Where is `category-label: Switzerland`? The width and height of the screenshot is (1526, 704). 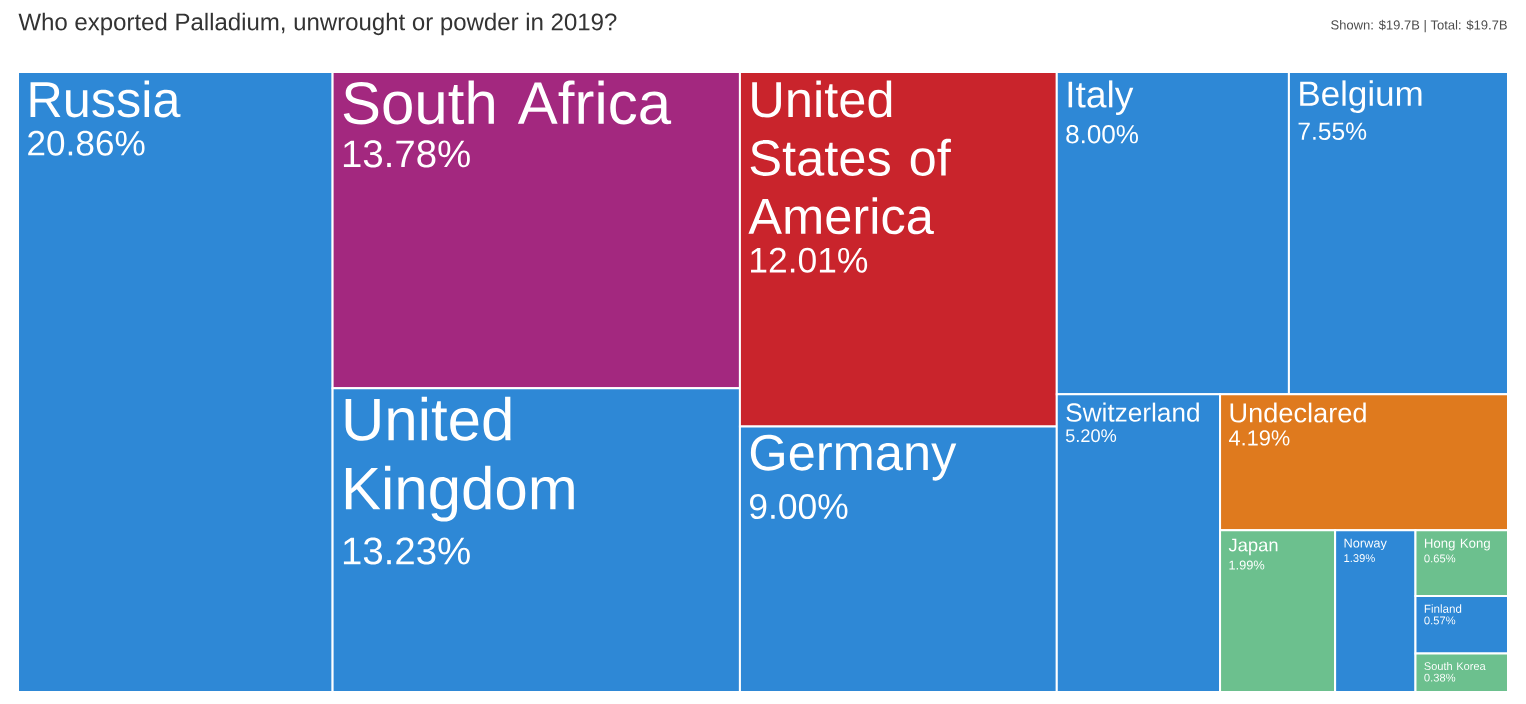
category-label: Switzerland is located at coordinates (1132, 412).